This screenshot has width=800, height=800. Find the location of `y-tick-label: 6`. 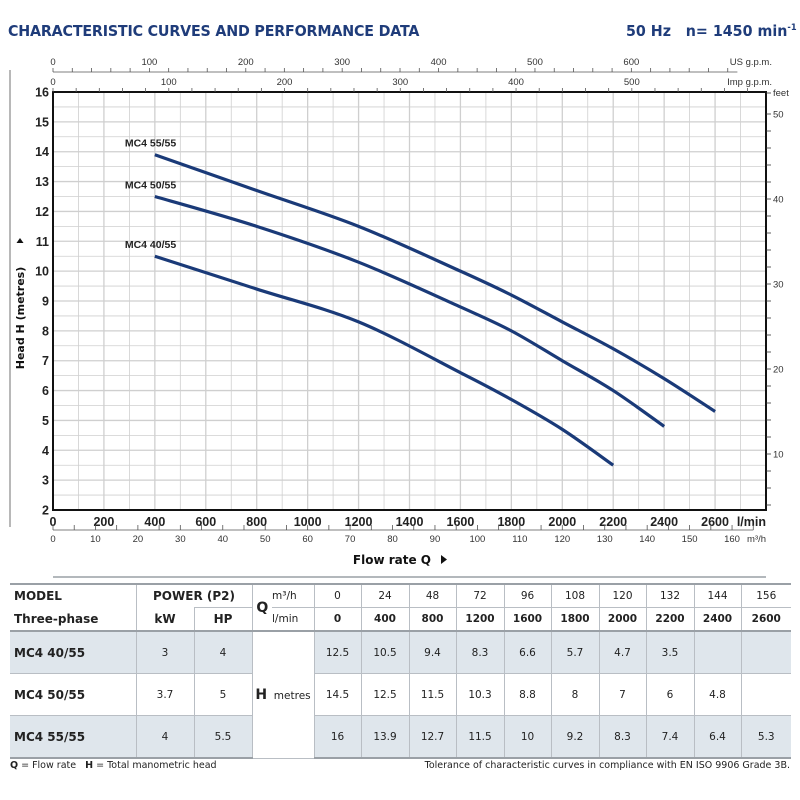

y-tick-label: 6 is located at coordinates (45, 391).